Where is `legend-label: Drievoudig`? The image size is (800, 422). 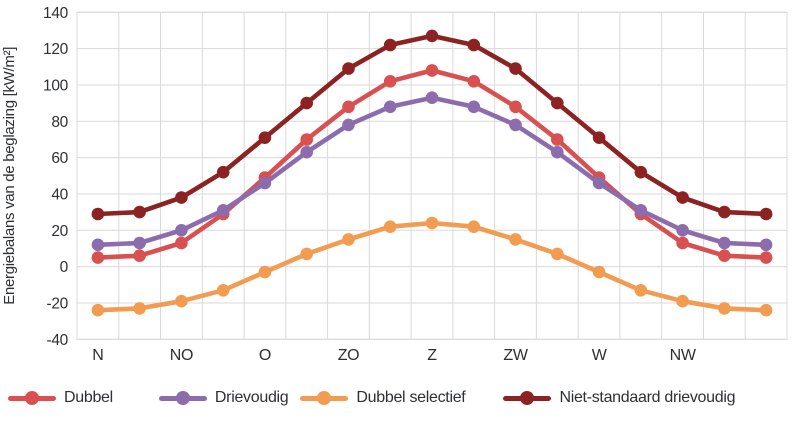 legend-label: Drievoudig is located at coordinates (251, 397).